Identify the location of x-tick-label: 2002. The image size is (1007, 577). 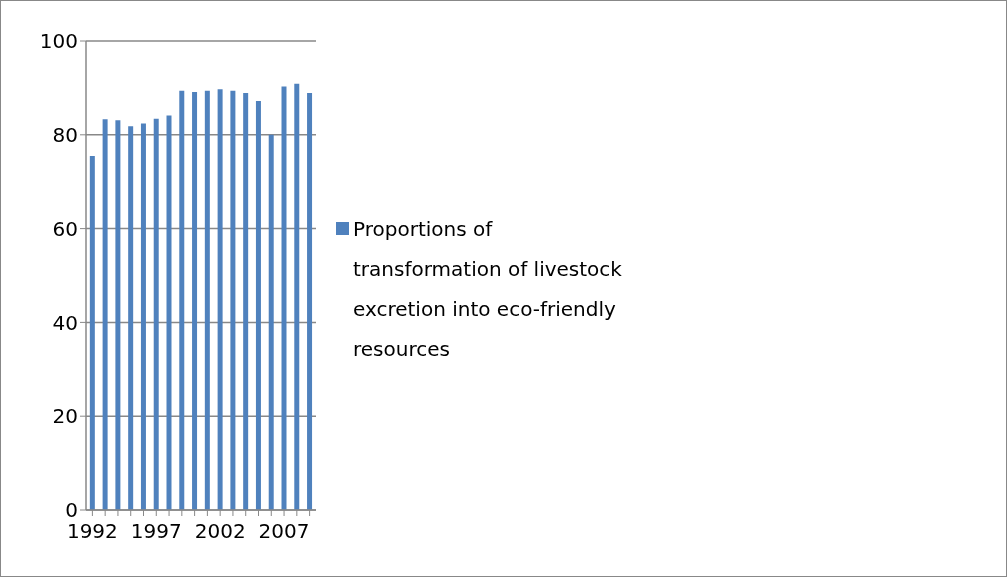
(220, 531).